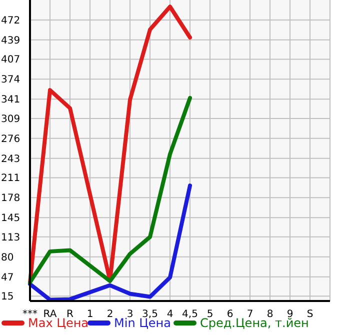  I want to click on y-tick-label: 309, so click(10, 119).